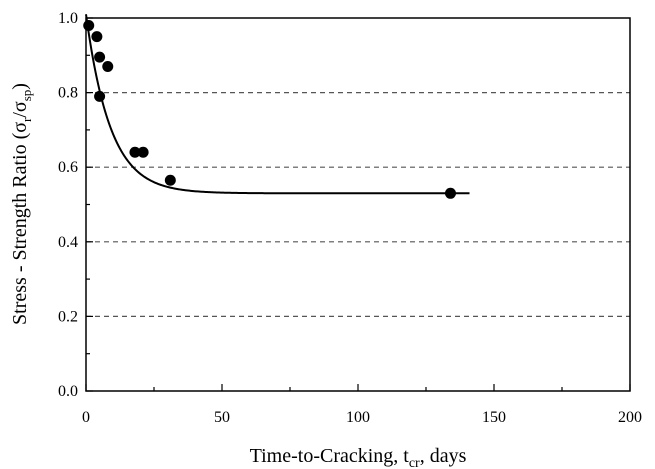 Image resolution: width=655 pixels, height=469 pixels. Describe the element at coordinates (358, 457) in the screenshot. I see `x-axis-title: Time-to-Cracking, tcr, days` at that location.